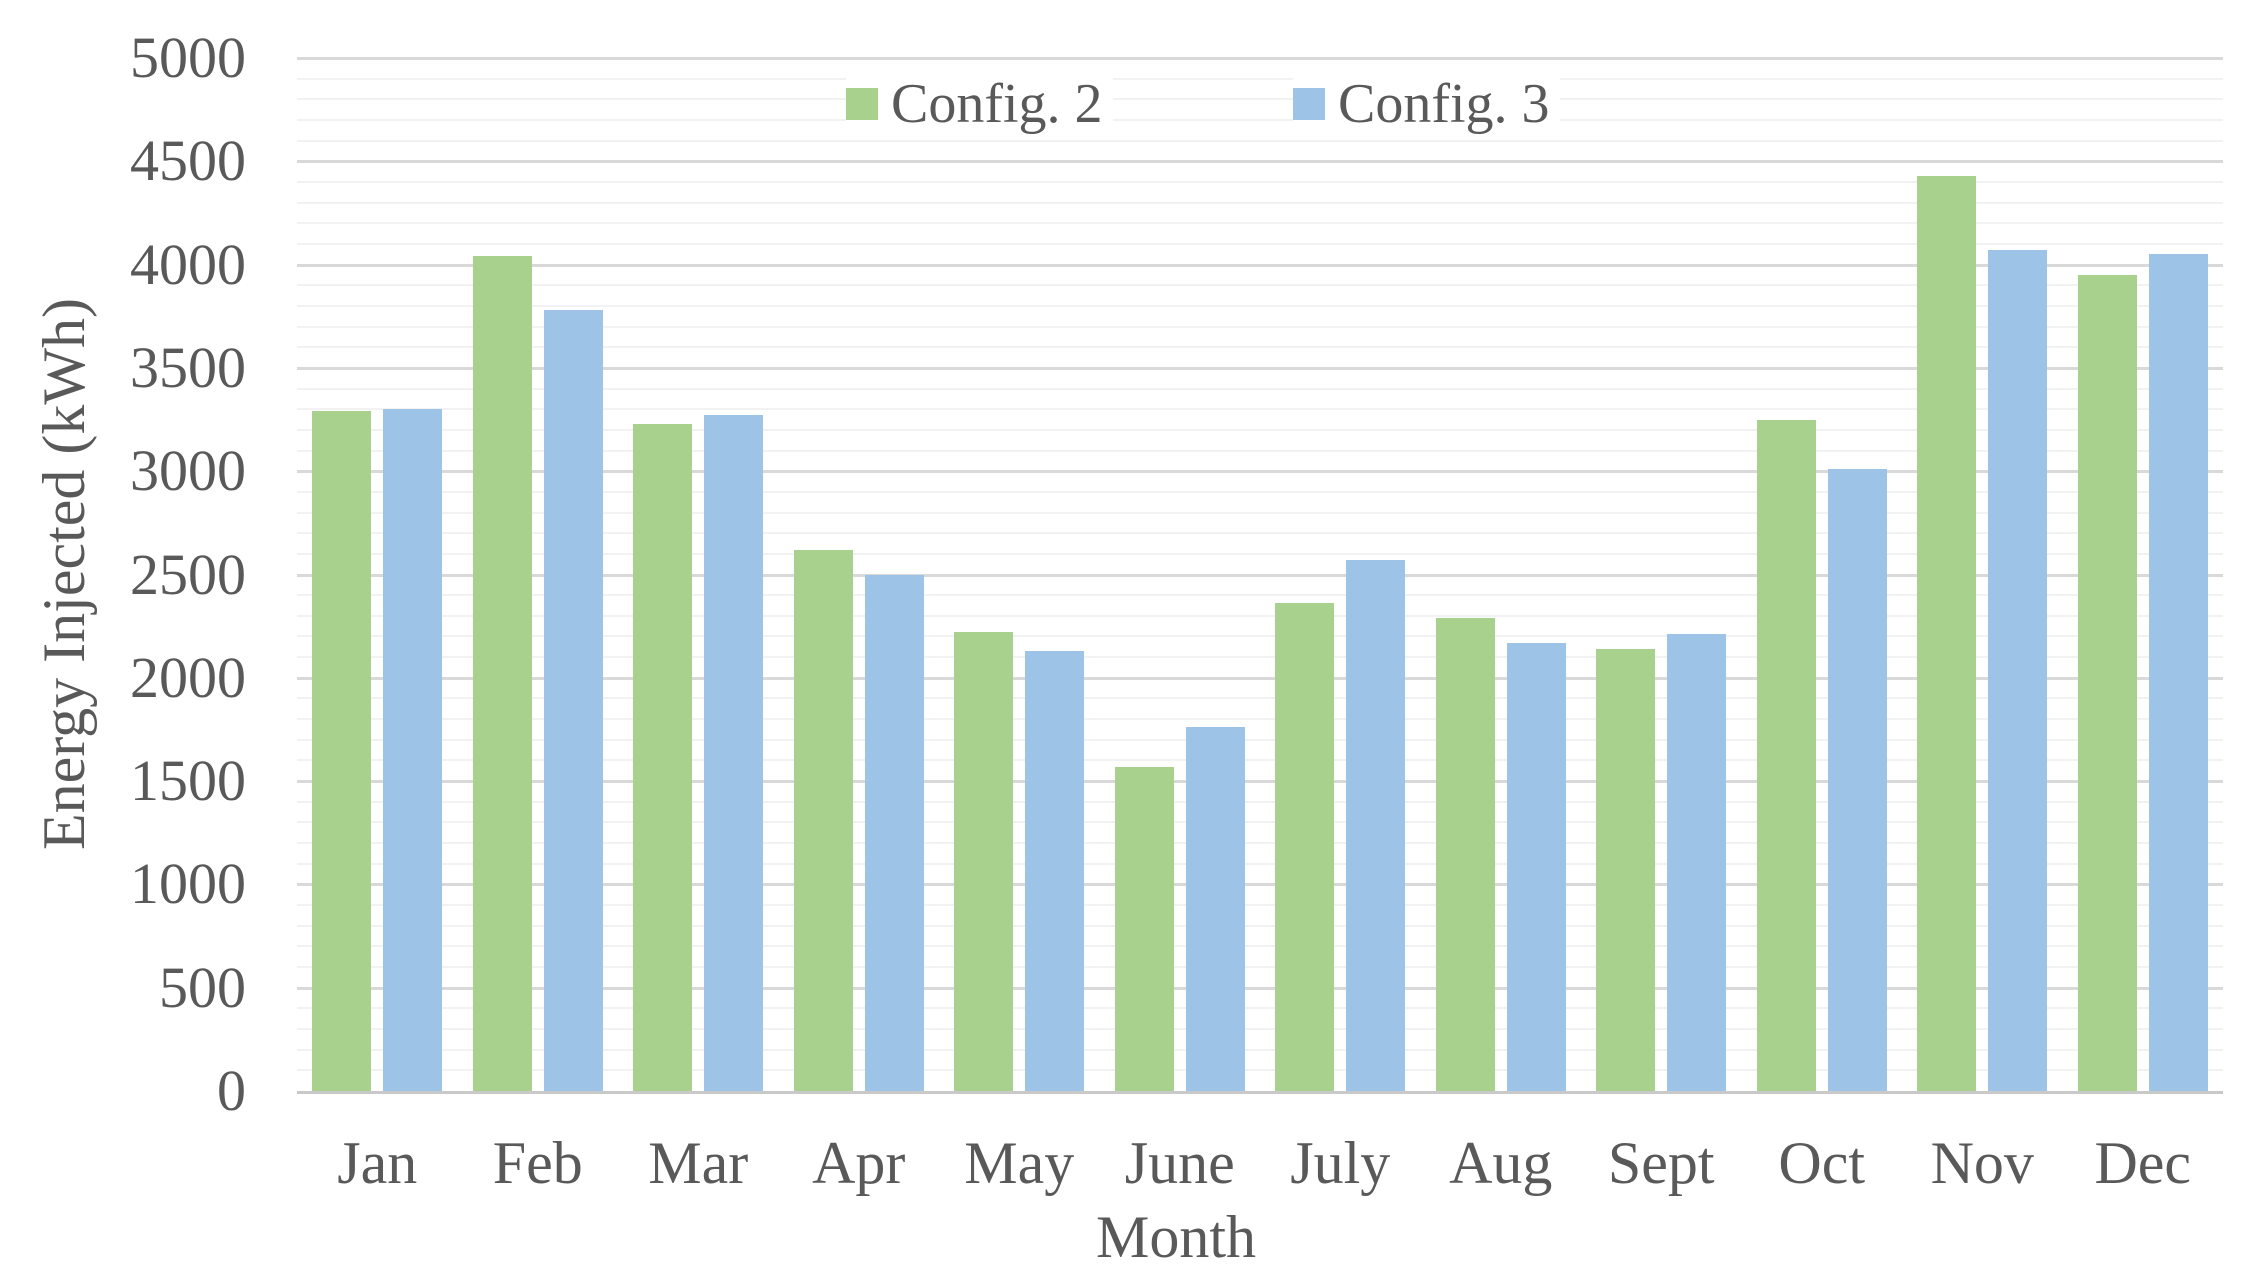 This screenshot has height=1288, width=2262. What do you see at coordinates (2018, 670) in the screenshot?
I see `bar-config3-nov` at bounding box center [2018, 670].